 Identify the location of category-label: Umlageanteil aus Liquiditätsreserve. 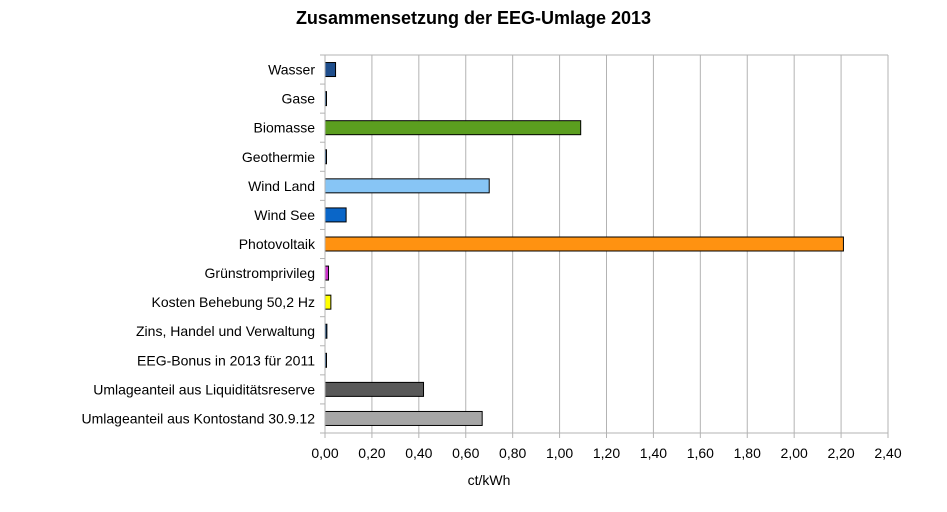
(204, 389).